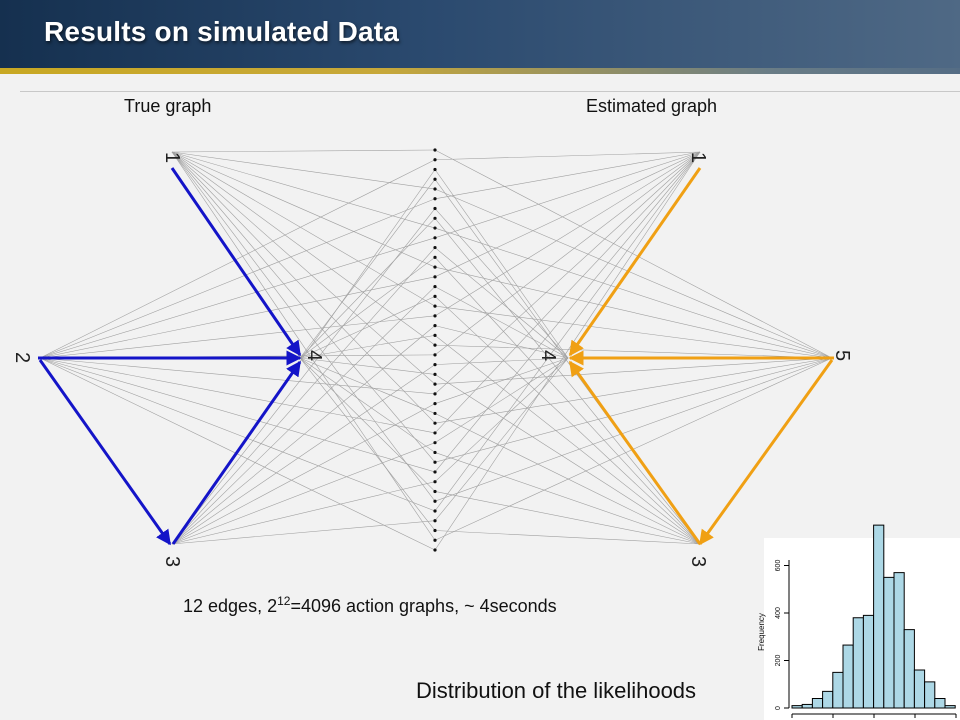 The height and width of the screenshot is (720, 960). What do you see at coordinates (652, 106) in the screenshot?
I see `estimated-graph-label: Estimated graph` at bounding box center [652, 106].